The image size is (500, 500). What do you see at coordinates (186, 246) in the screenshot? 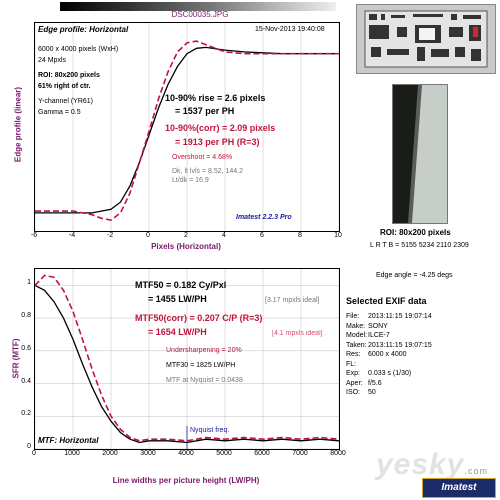
I see `edge-xlabel: Pixels (Horizontal)` at bounding box center [186, 246].